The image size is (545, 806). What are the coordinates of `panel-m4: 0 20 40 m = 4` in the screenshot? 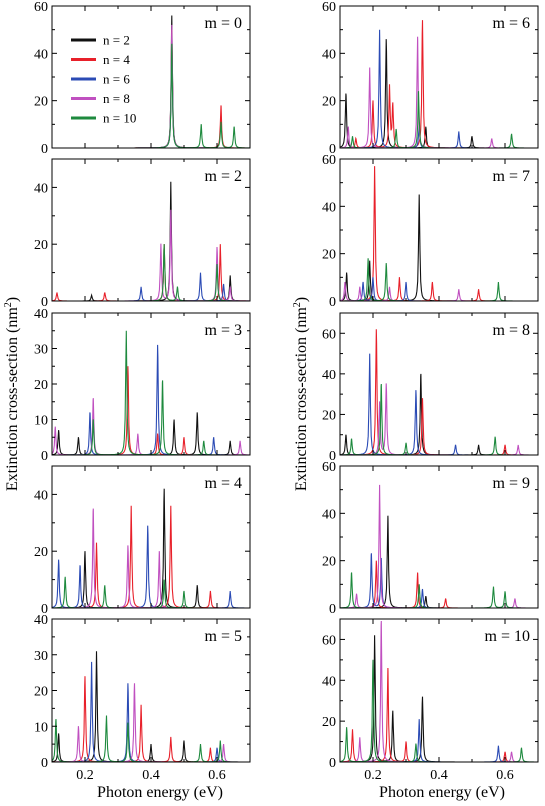 It's located at (142, 541).